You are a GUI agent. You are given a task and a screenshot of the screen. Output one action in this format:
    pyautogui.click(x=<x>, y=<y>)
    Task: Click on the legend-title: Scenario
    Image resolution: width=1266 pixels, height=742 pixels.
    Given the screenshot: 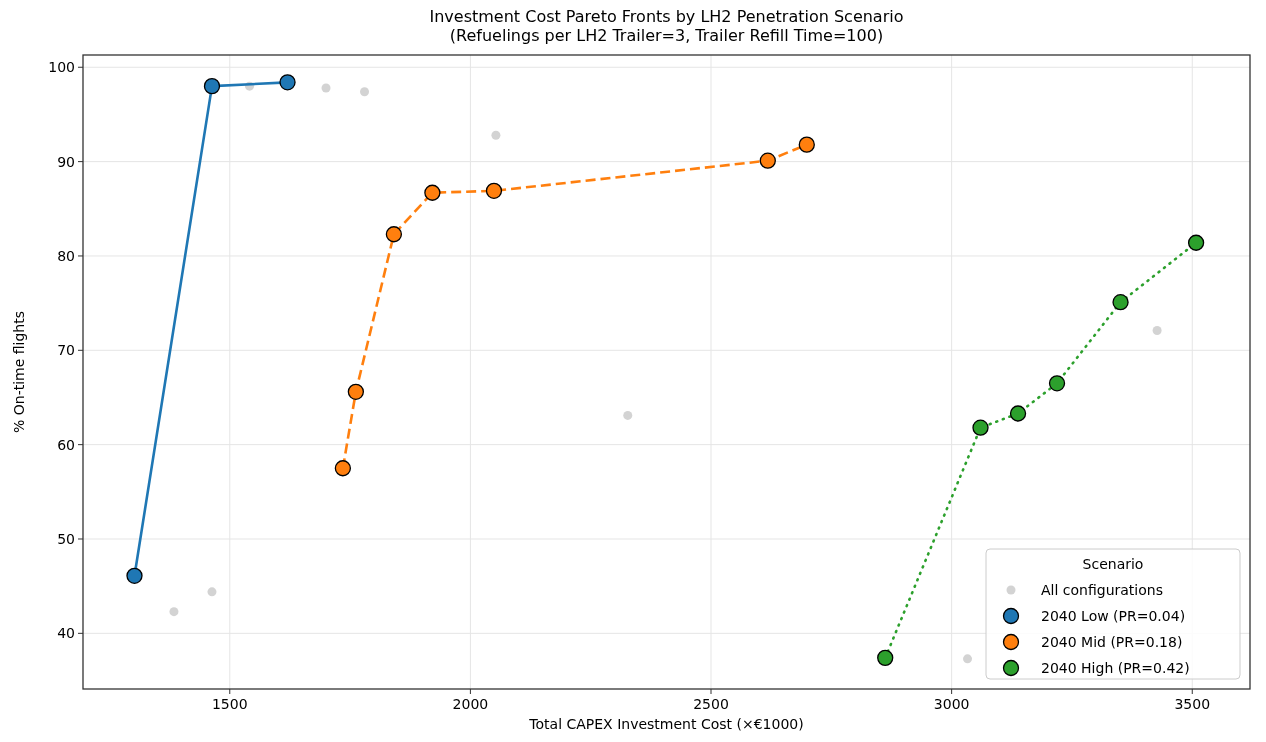 What is the action you would take?
    pyautogui.click(x=1113, y=564)
    